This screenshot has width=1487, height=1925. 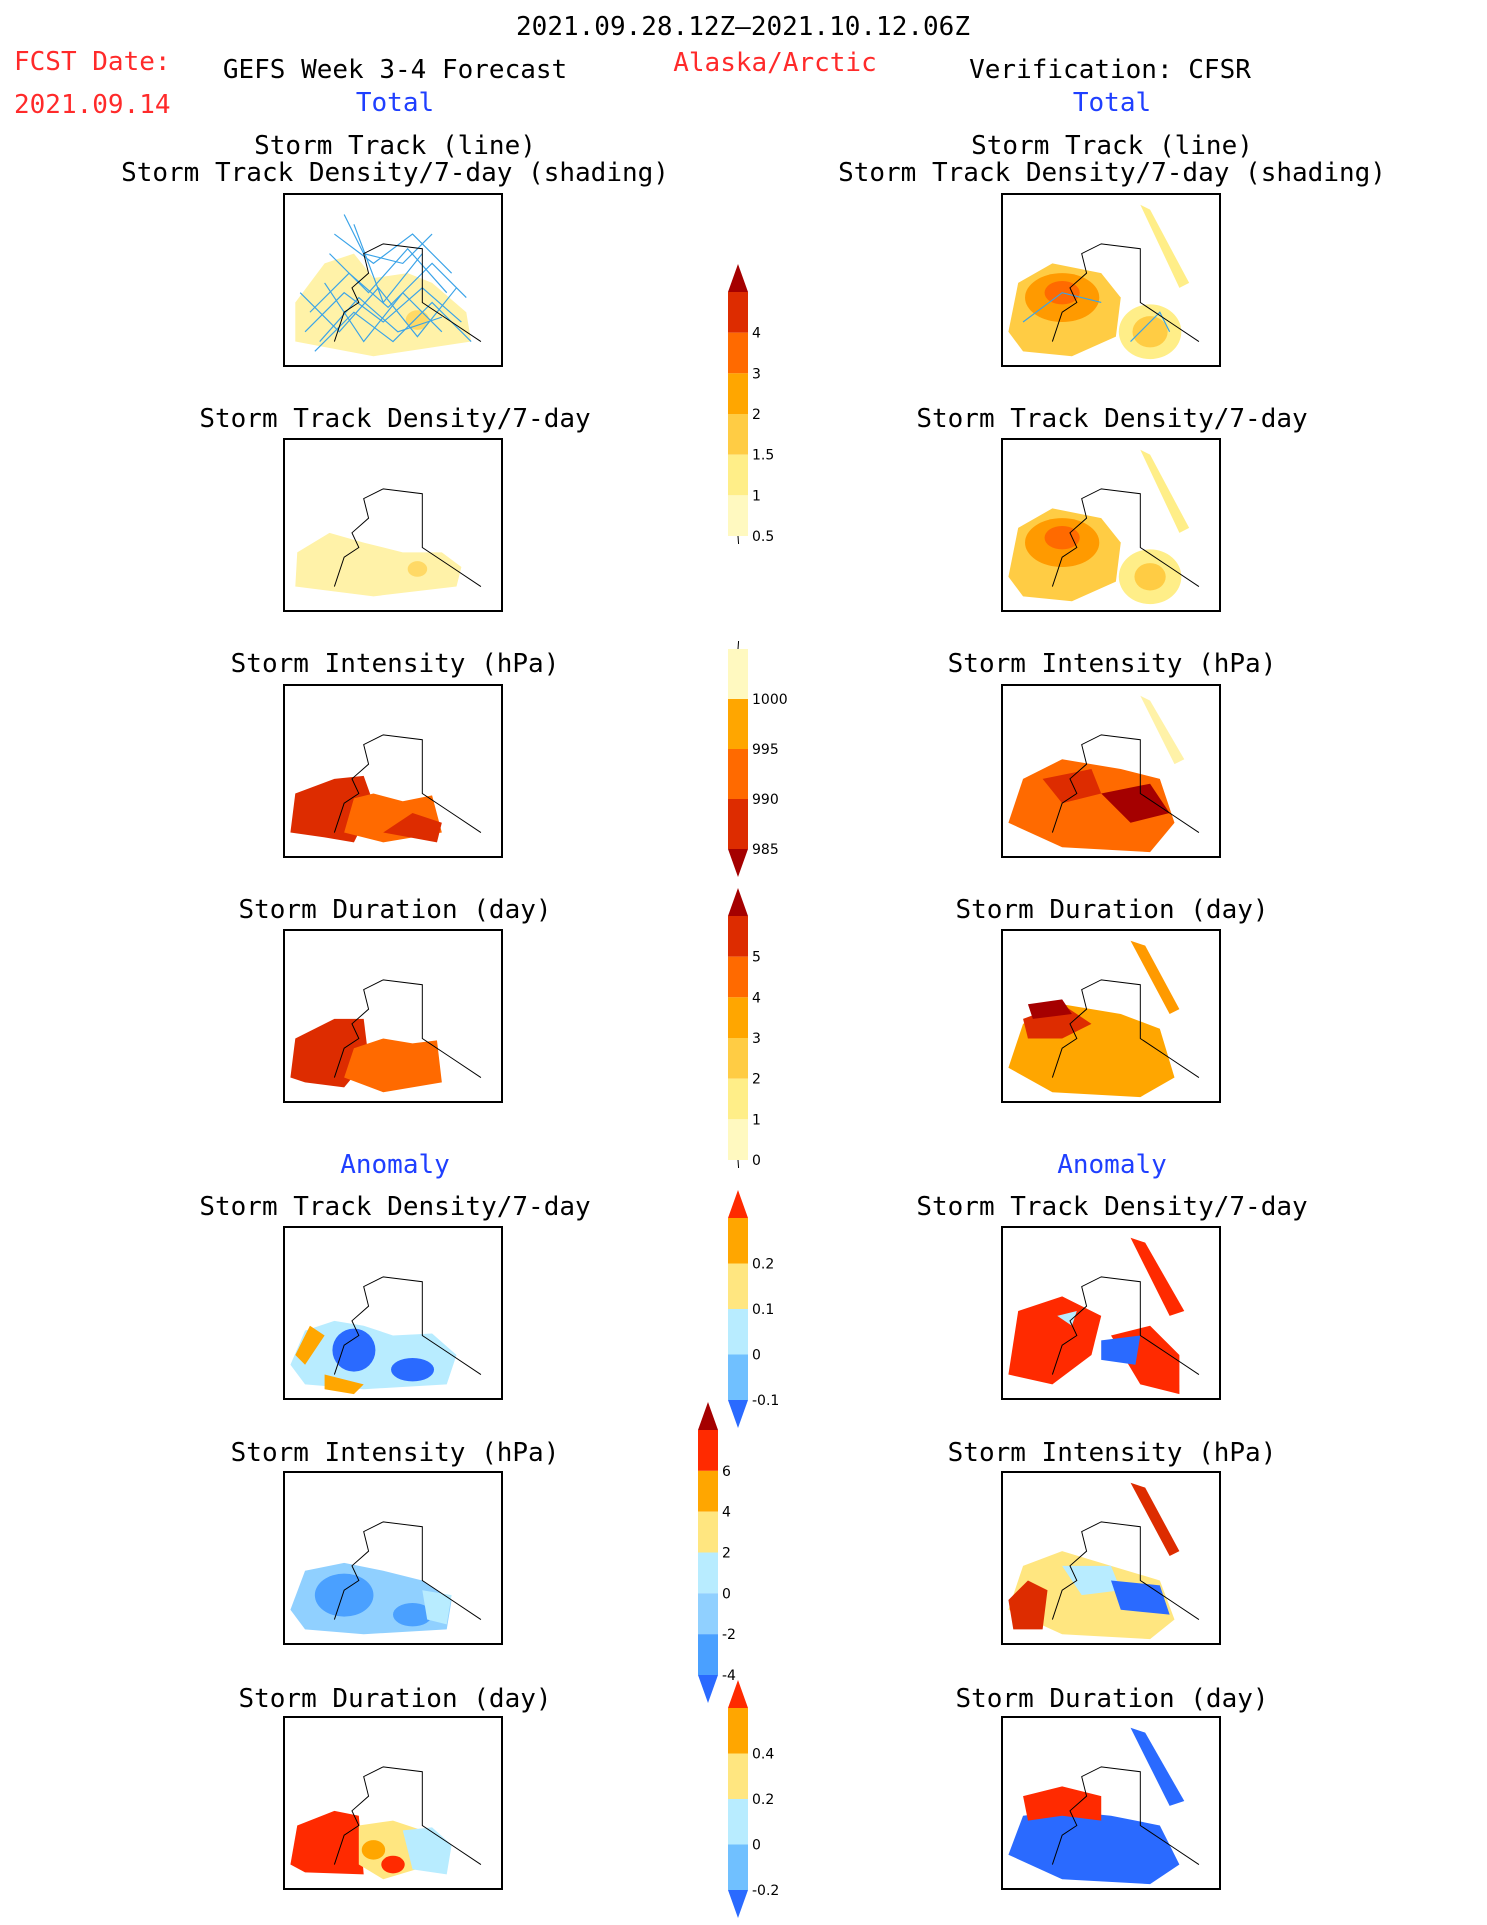 I want to click on left-title-track-shading: Storm Track Density/7-day (shading), so click(x=395, y=173).